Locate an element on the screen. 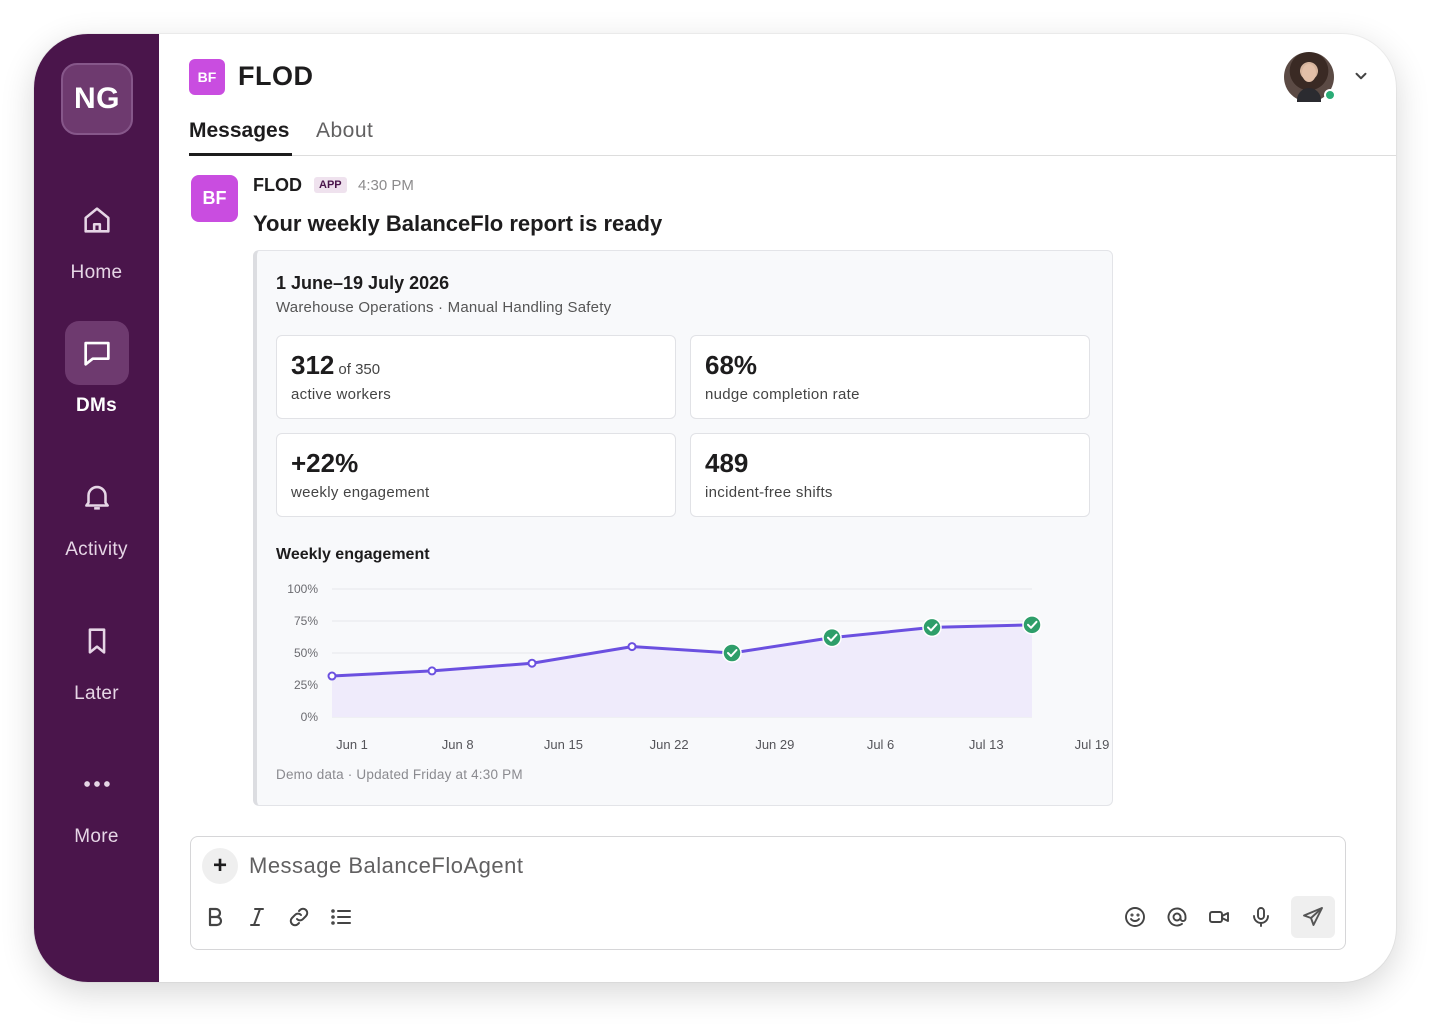  x-tick-label: Jun 15 is located at coordinates (563, 744).